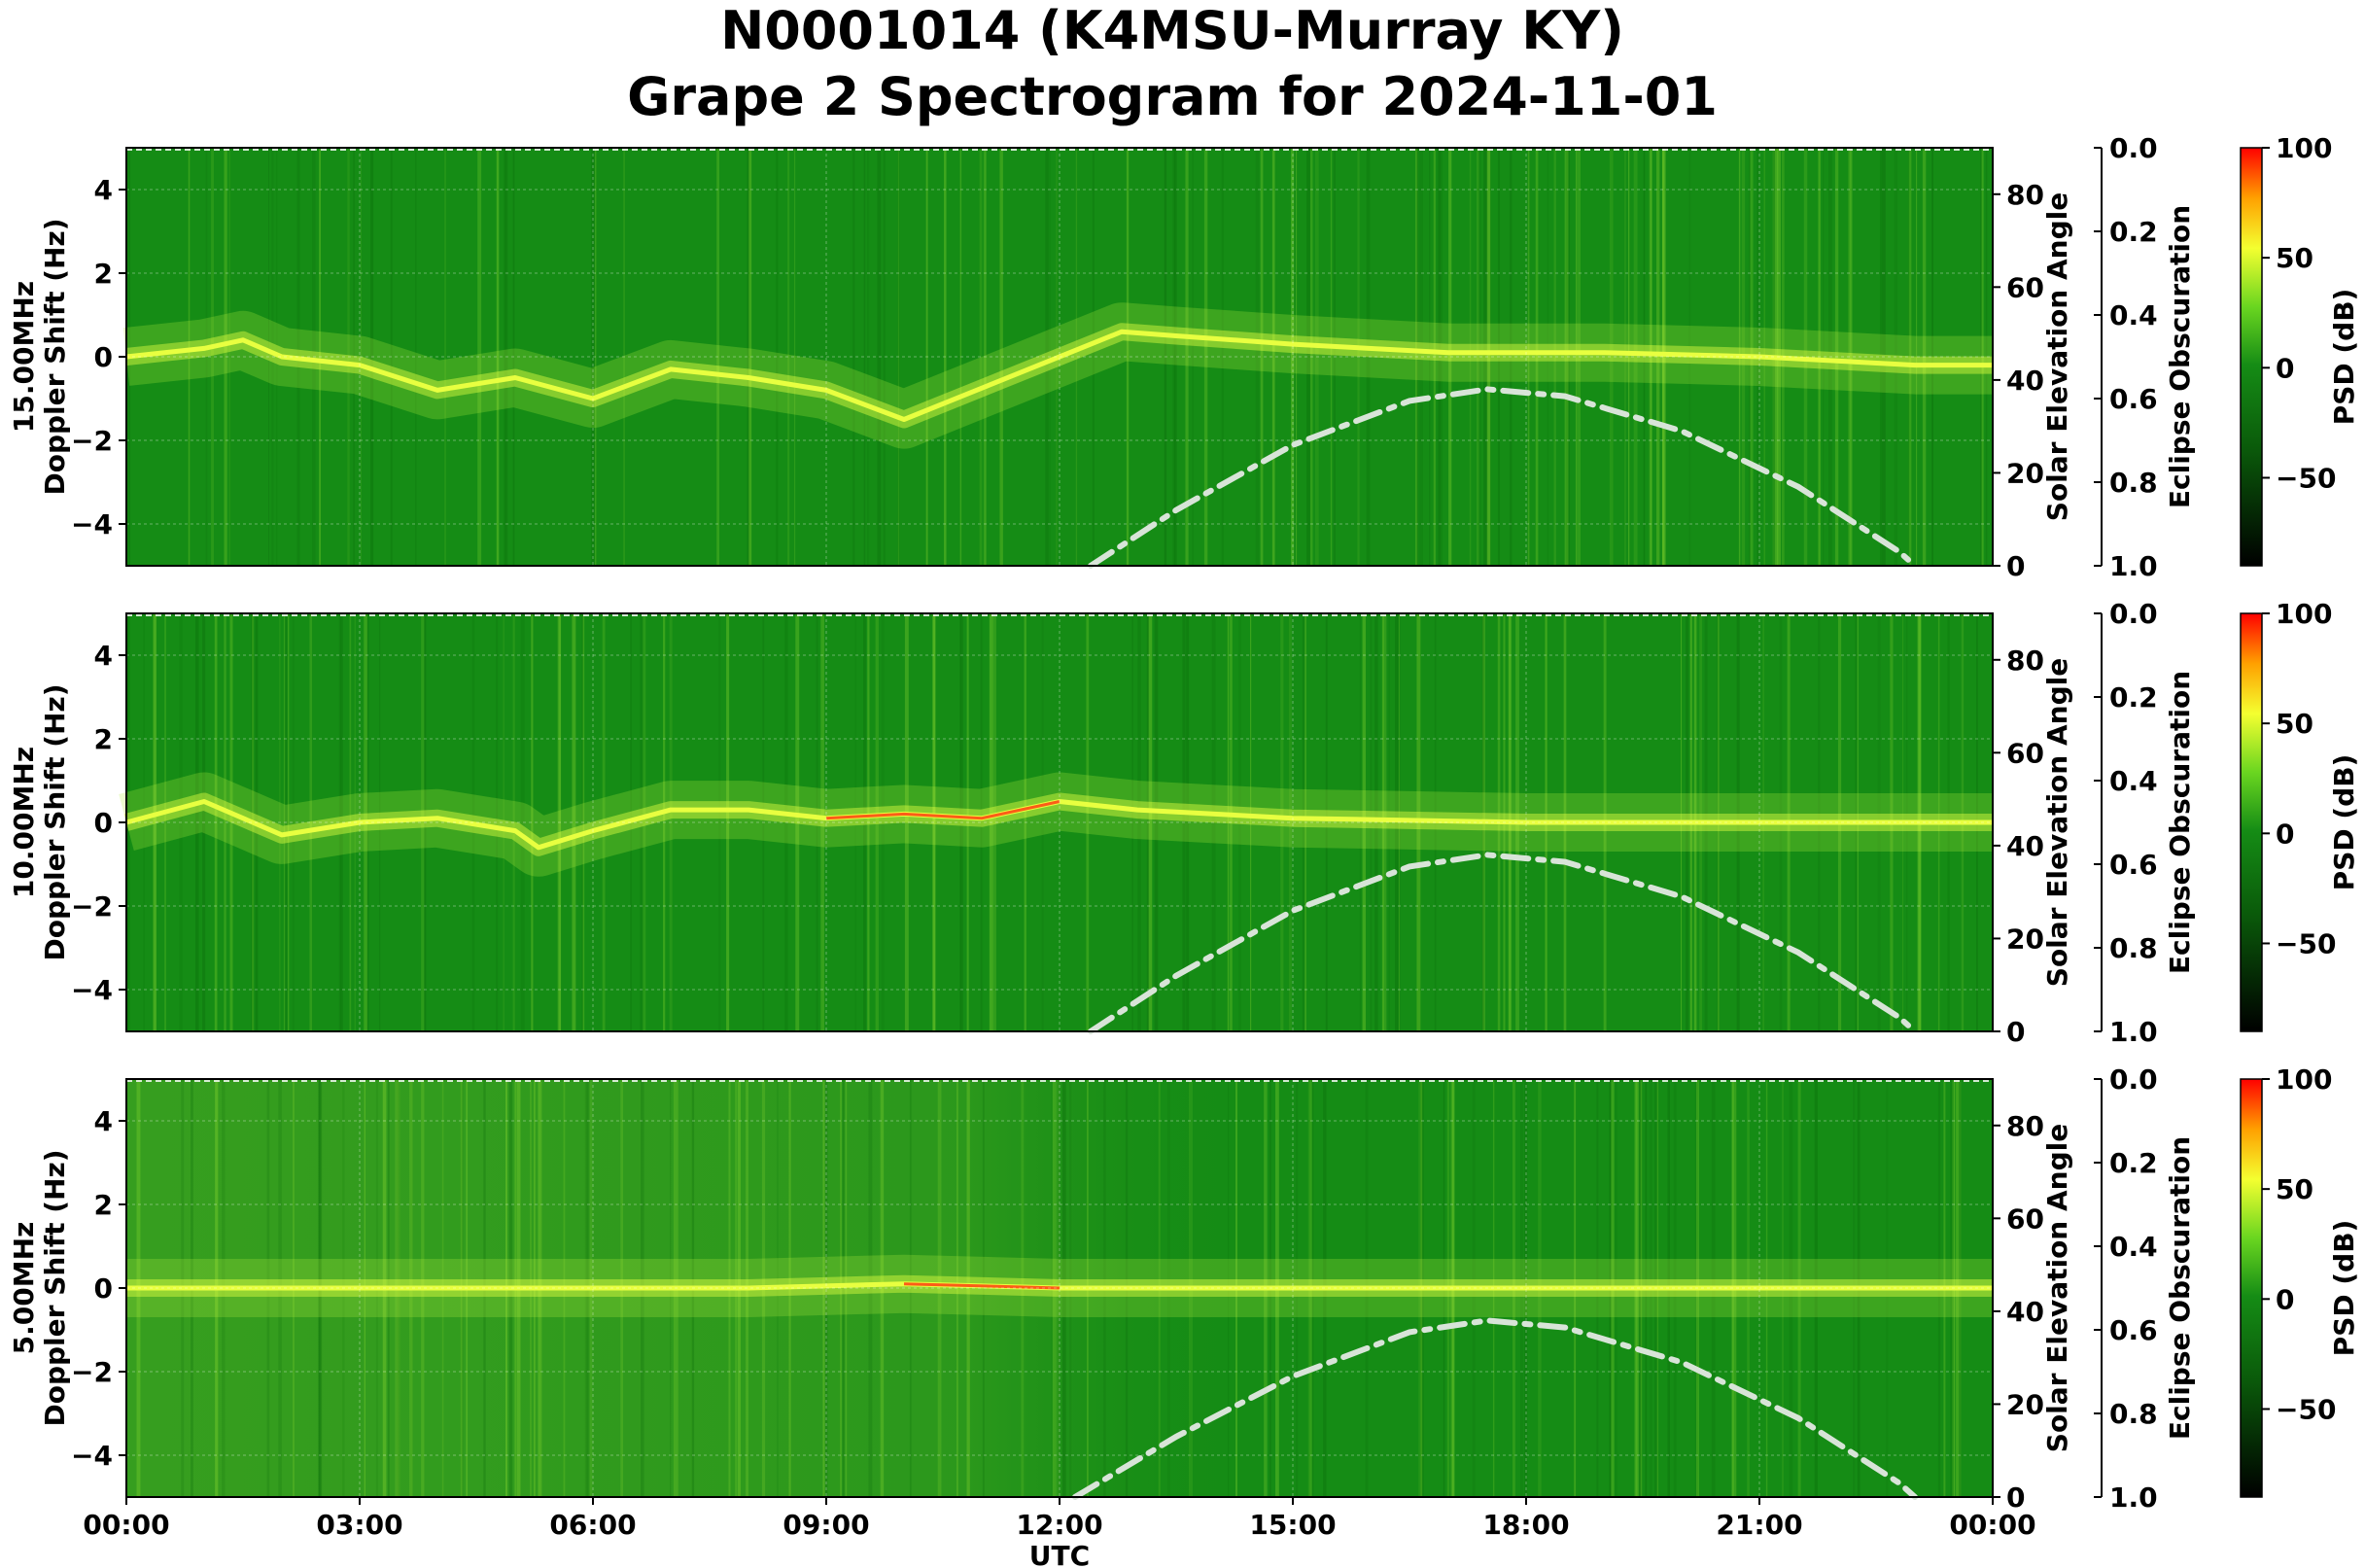 This screenshot has width=2365, height=1568. What do you see at coordinates (103, 1121) in the screenshot?
I see `y-tick-label: 4` at bounding box center [103, 1121].